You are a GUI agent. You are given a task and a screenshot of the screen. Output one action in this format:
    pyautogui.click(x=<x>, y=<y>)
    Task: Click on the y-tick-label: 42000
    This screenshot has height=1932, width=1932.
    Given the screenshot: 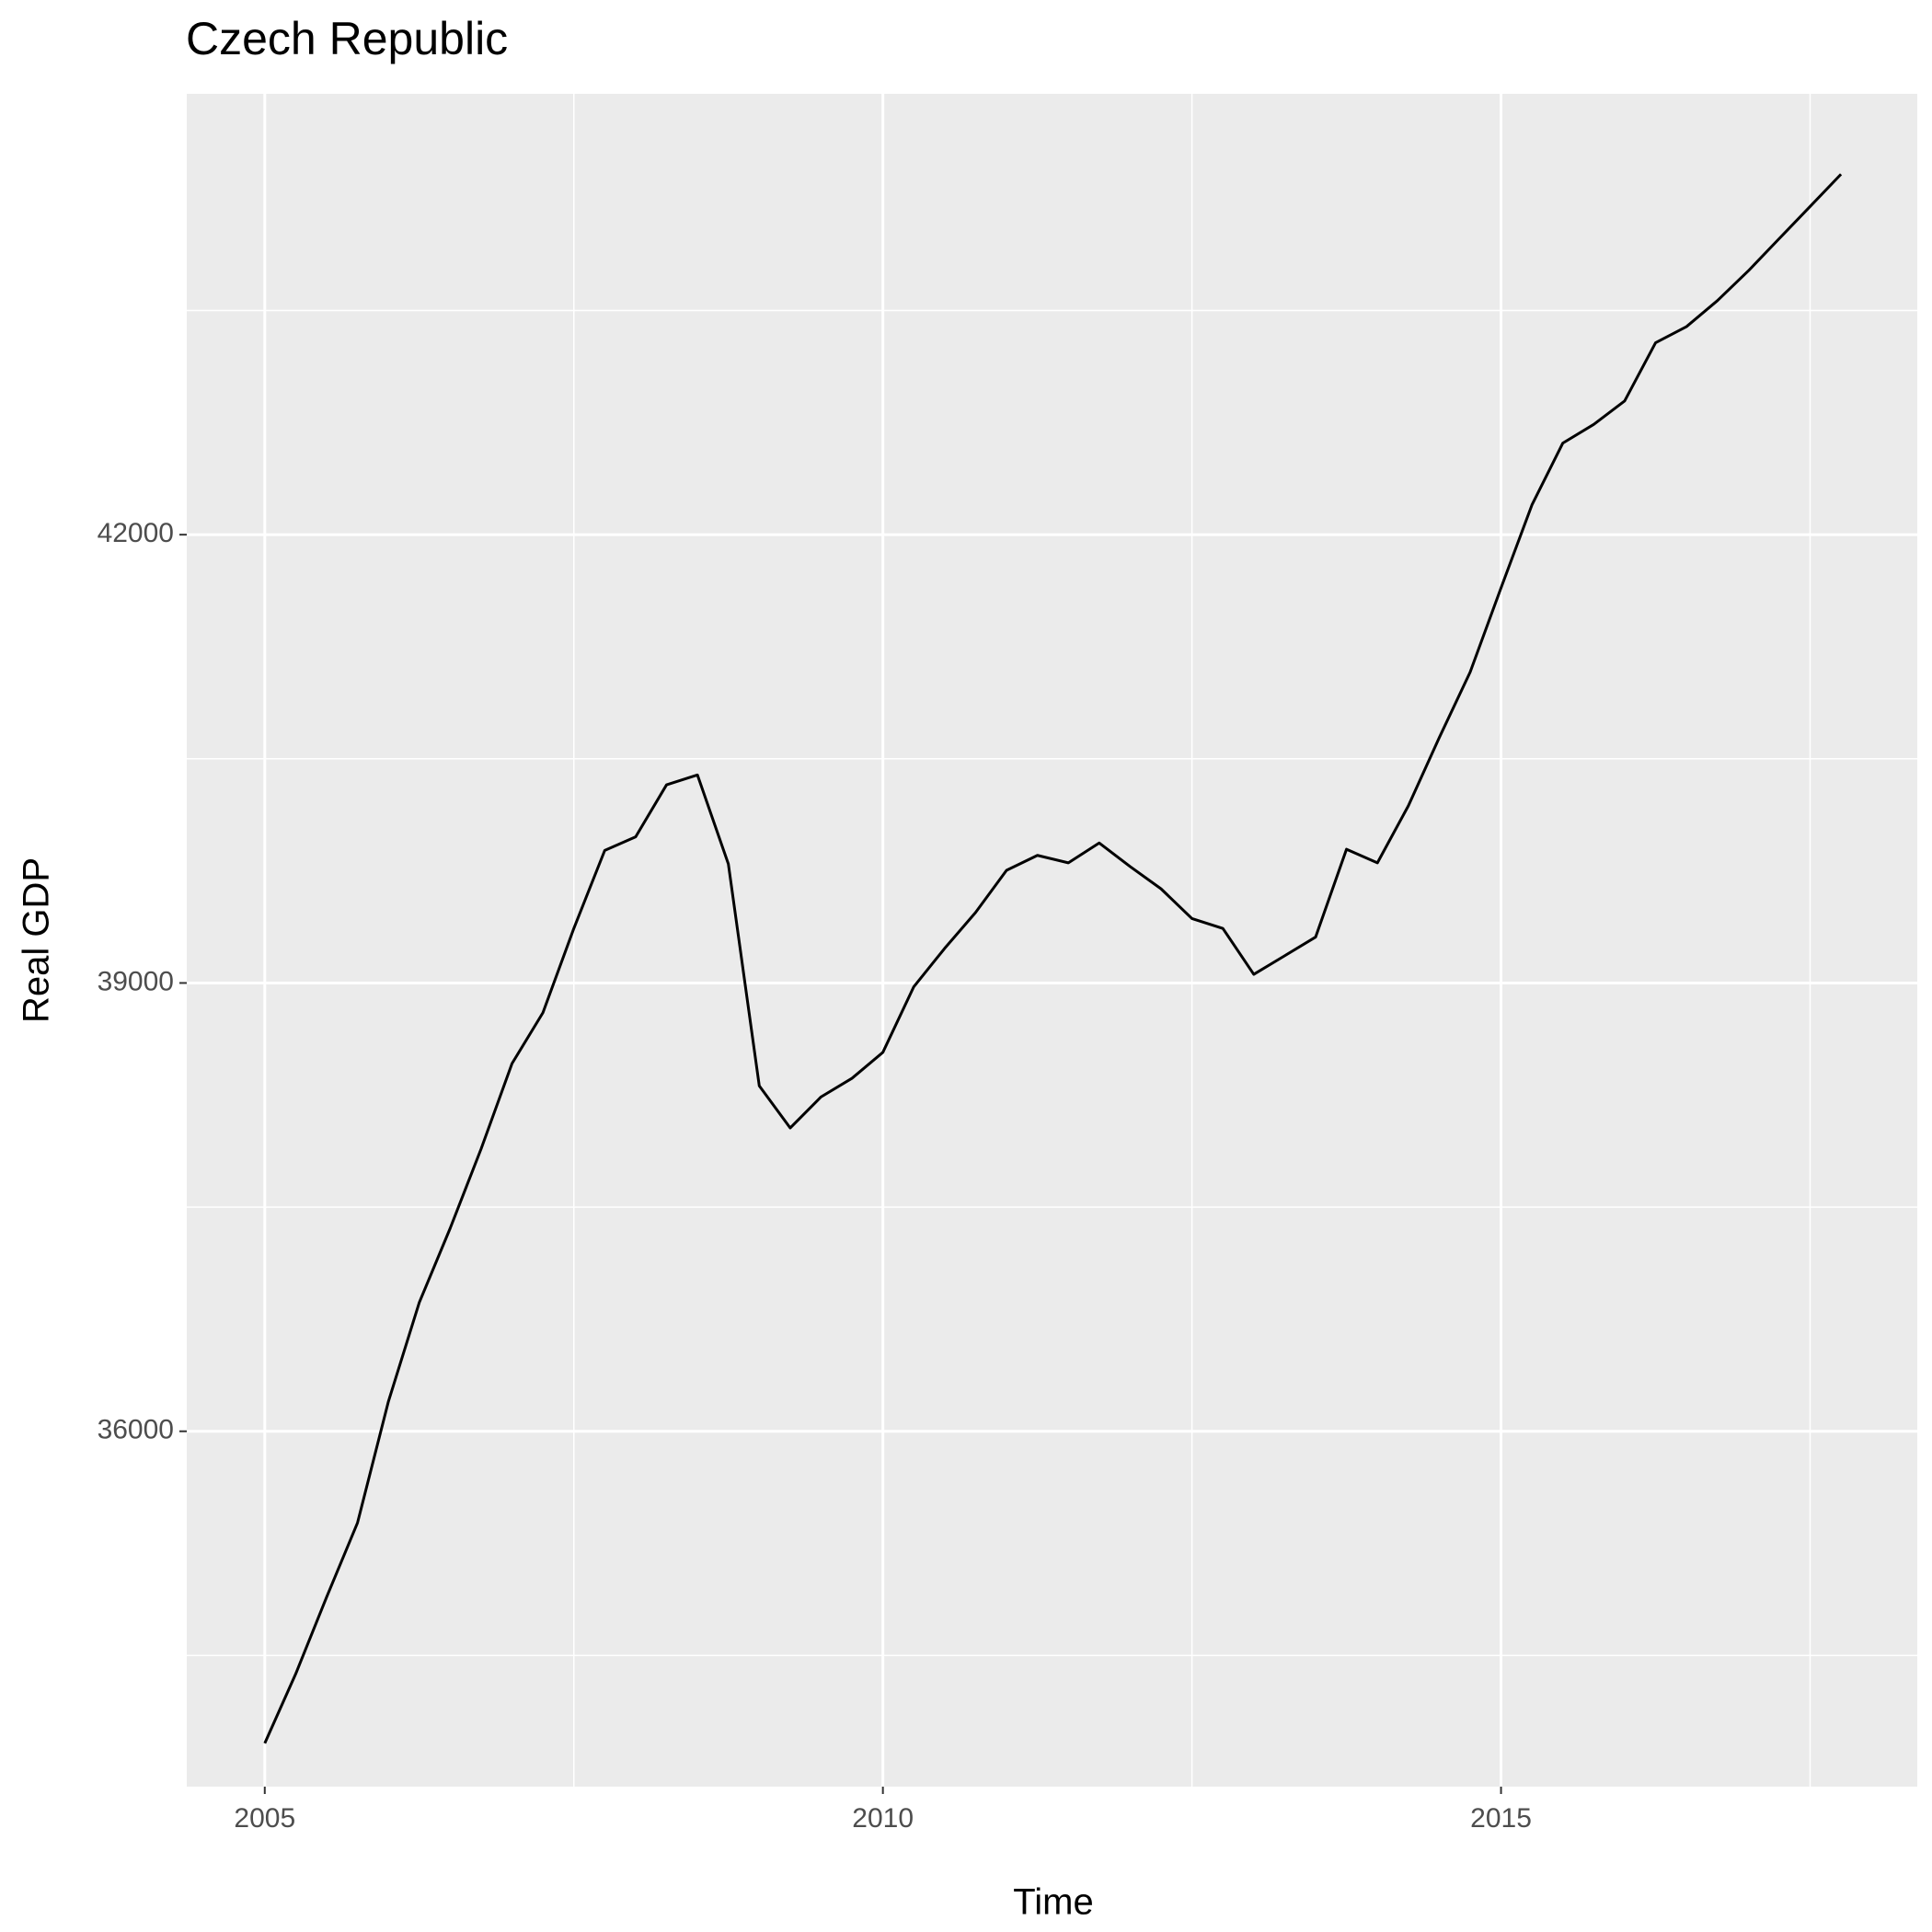 What is the action you would take?
    pyautogui.click(x=136, y=533)
    